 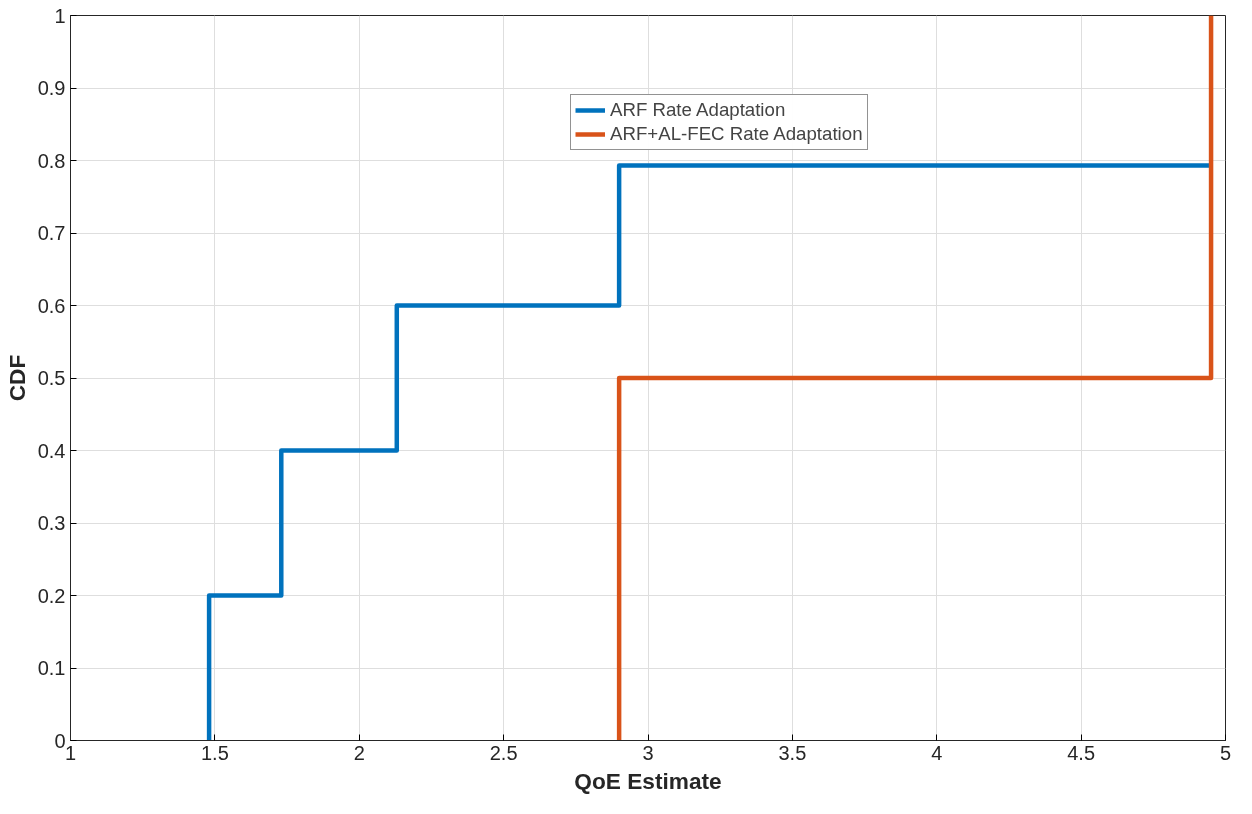 I want to click on y-tick-label: 0.2, so click(x=51, y=595).